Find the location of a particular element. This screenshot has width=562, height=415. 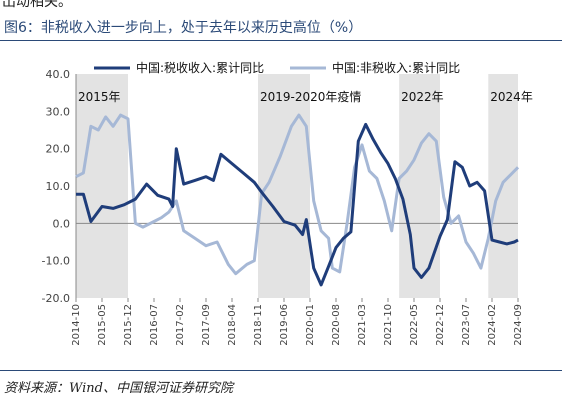

legend-label-0: 中国:税收收入:累计同比 is located at coordinates (200, 67).